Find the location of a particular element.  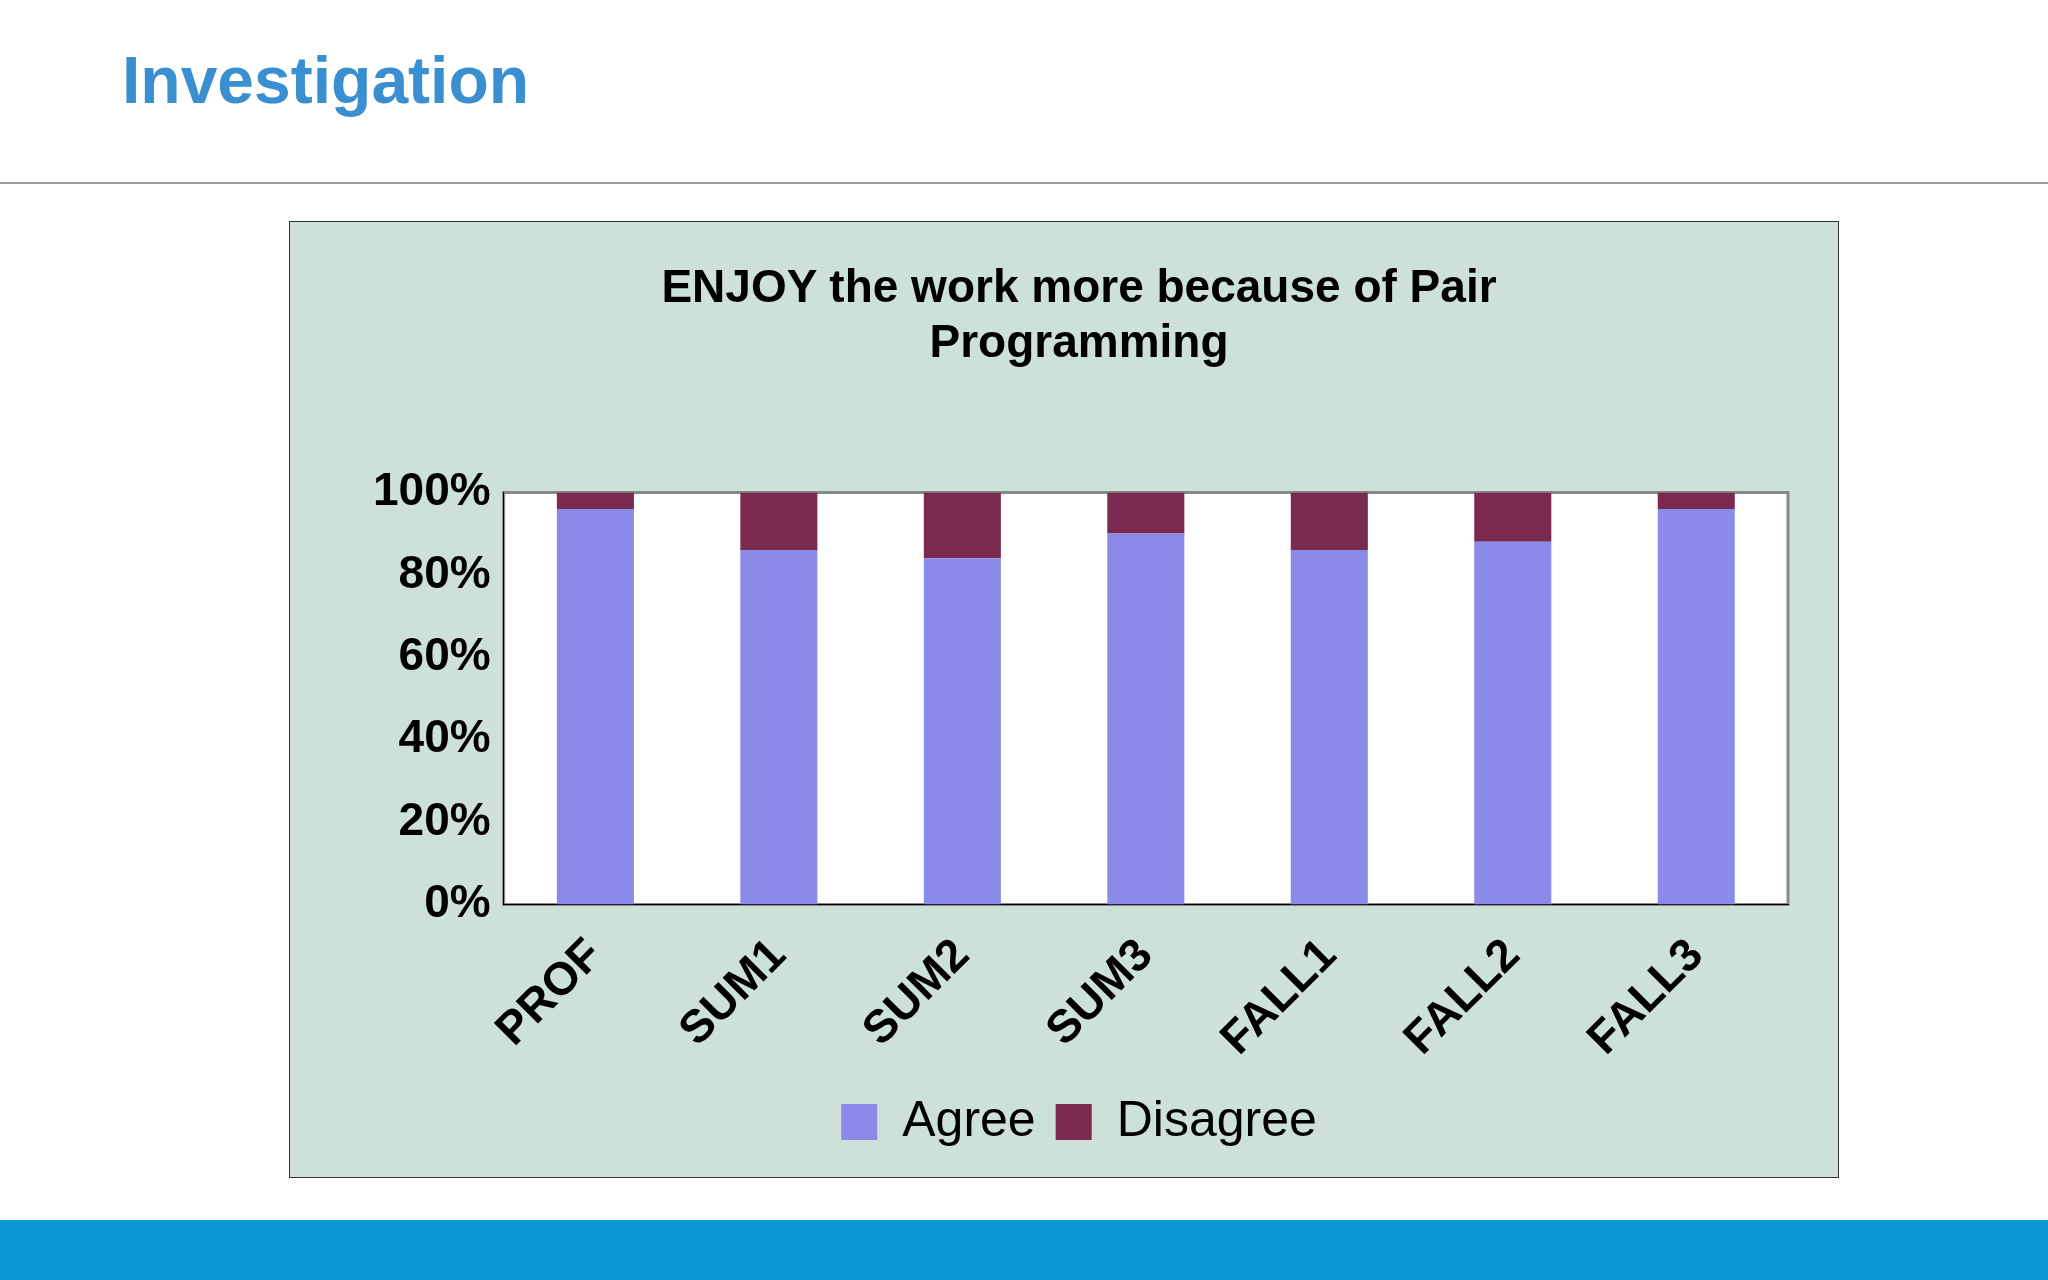

chart-title: ENJOY the work more because of Pair Programming is located at coordinates (1079, 314).